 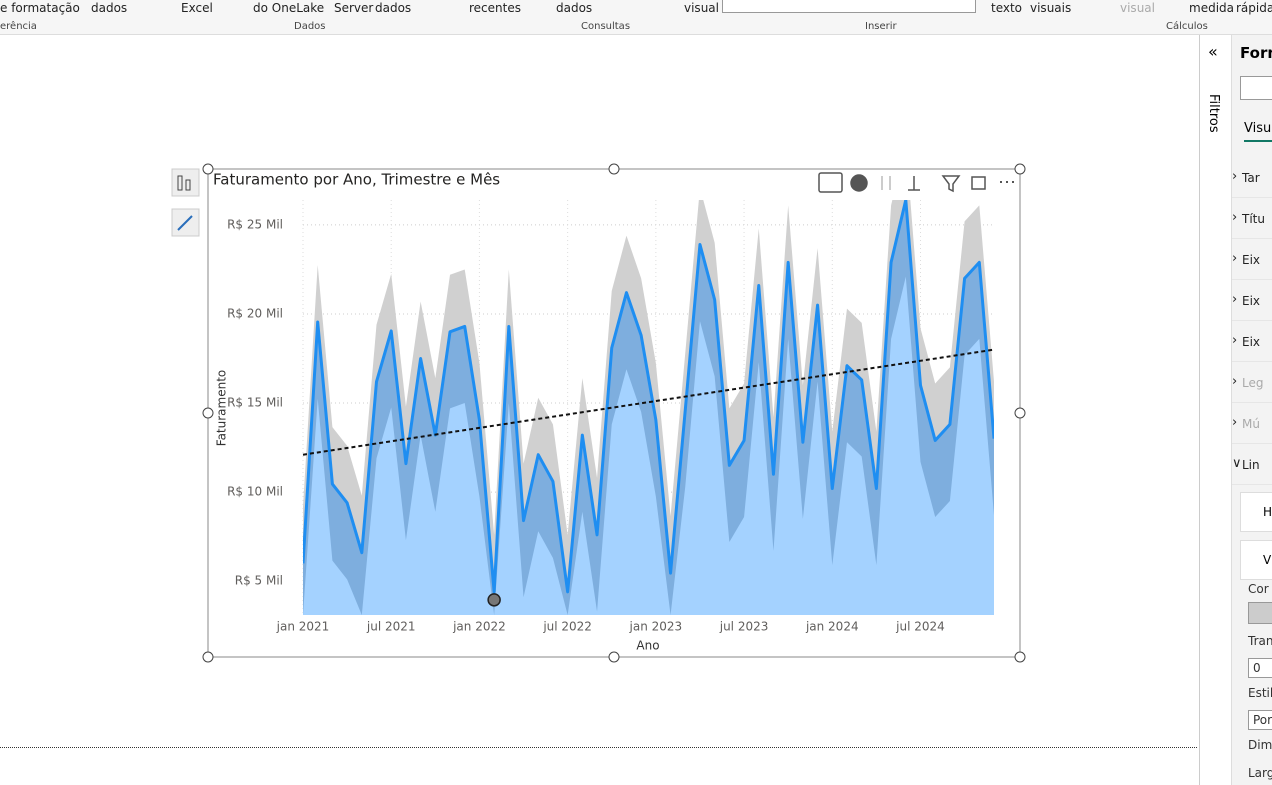 What do you see at coordinates (185, 202) in the screenshot?
I see `side-buttons` at bounding box center [185, 202].